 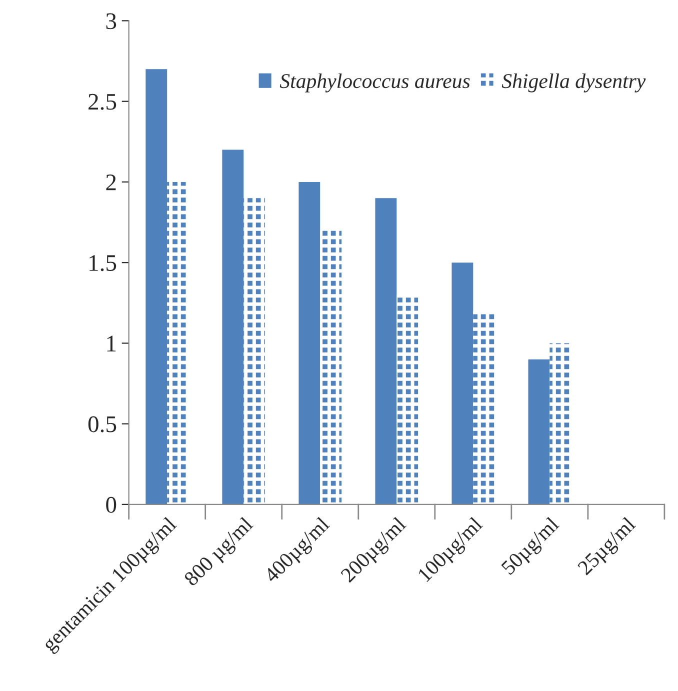 What do you see at coordinates (102, 424) in the screenshot?
I see `y-tick-label: 0.5` at bounding box center [102, 424].